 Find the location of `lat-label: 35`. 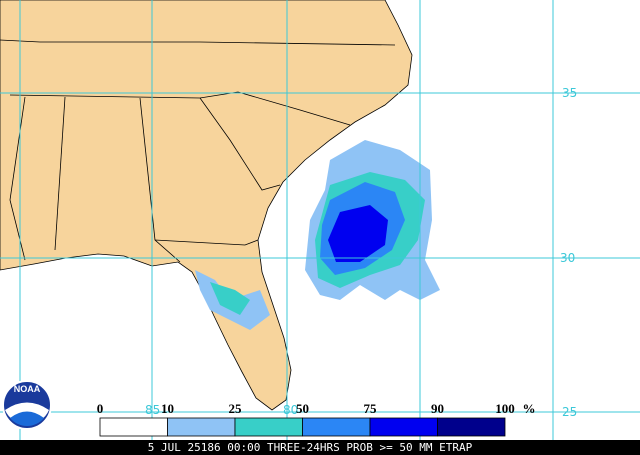

lat-label: 35 is located at coordinates (569, 93).